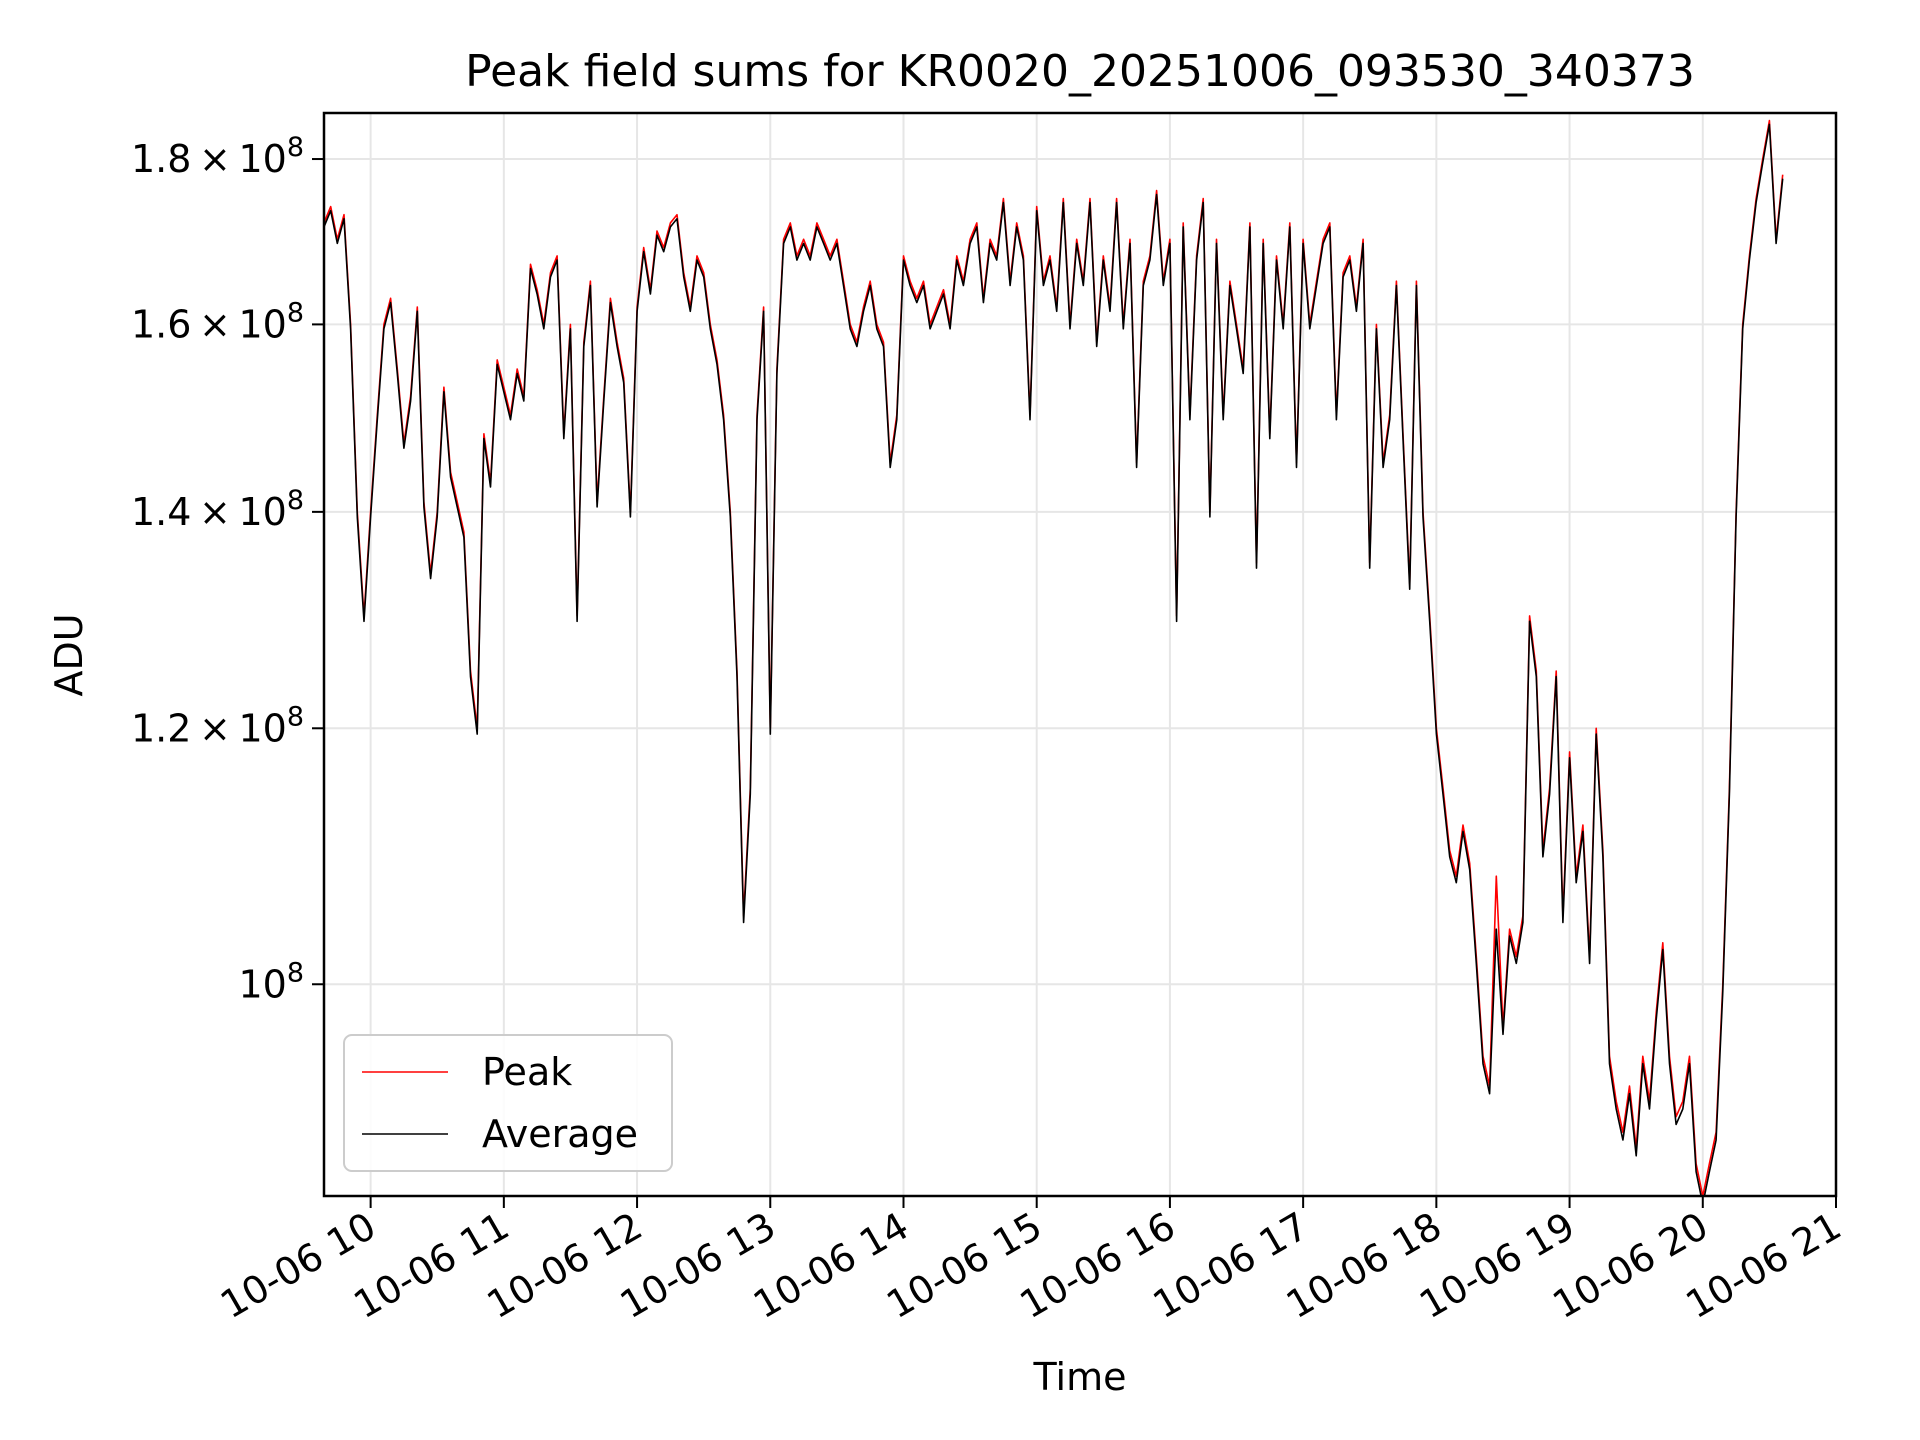 This screenshot has width=1920, height=1440. I want to click on y-tick-label: 1.8 × 108, so click(217, 156).